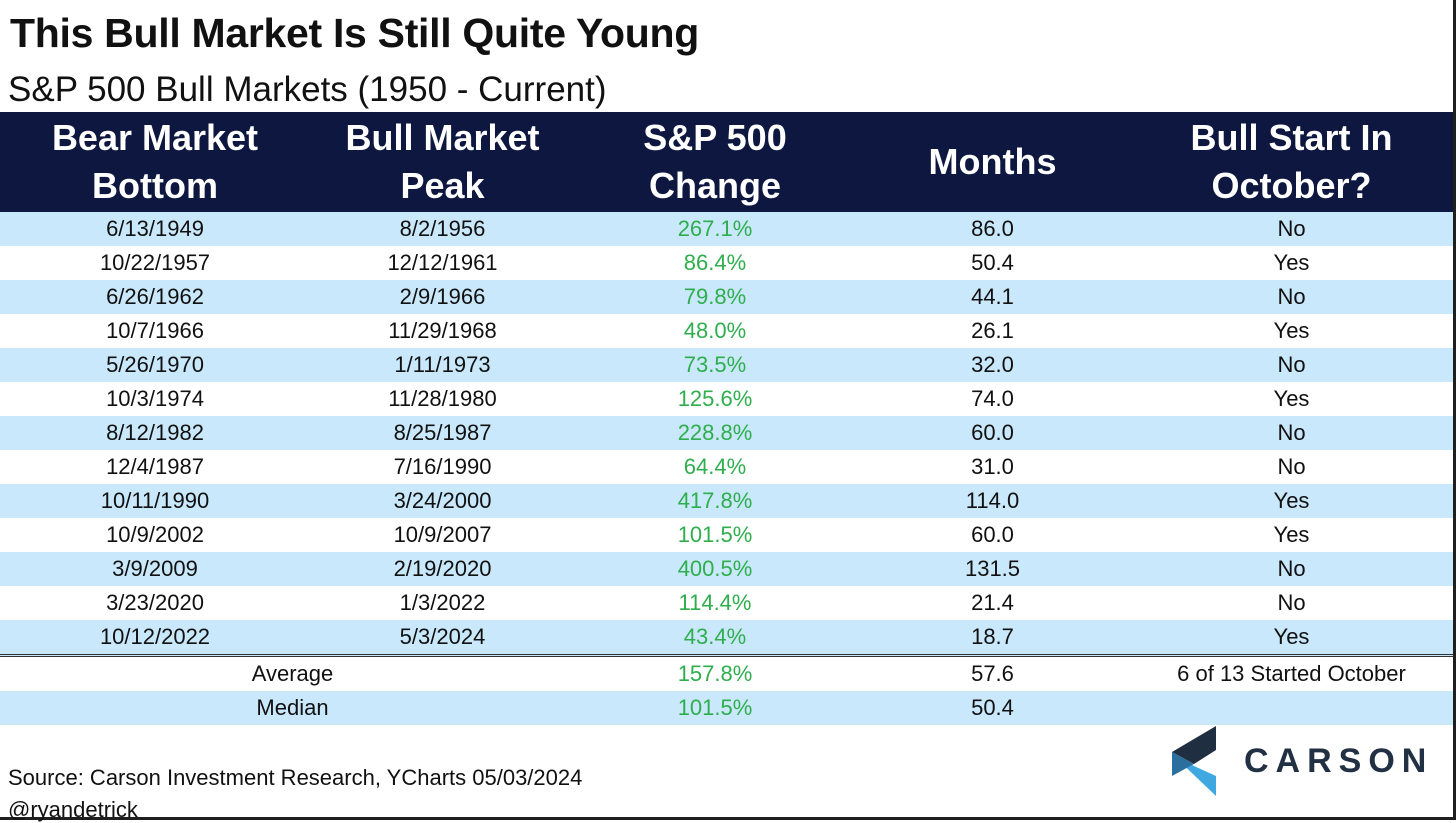  Describe the element at coordinates (992, 603) in the screenshot. I see `cell-months: 21.4` at that location.